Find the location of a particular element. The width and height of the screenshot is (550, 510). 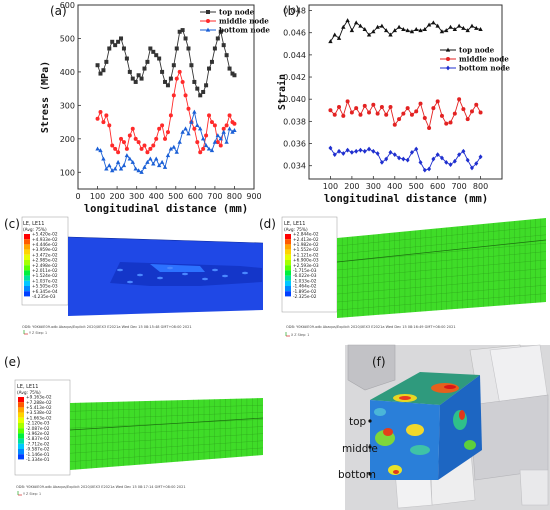

legend-value: +2.844e-02 is located at coordinates (306, 235).